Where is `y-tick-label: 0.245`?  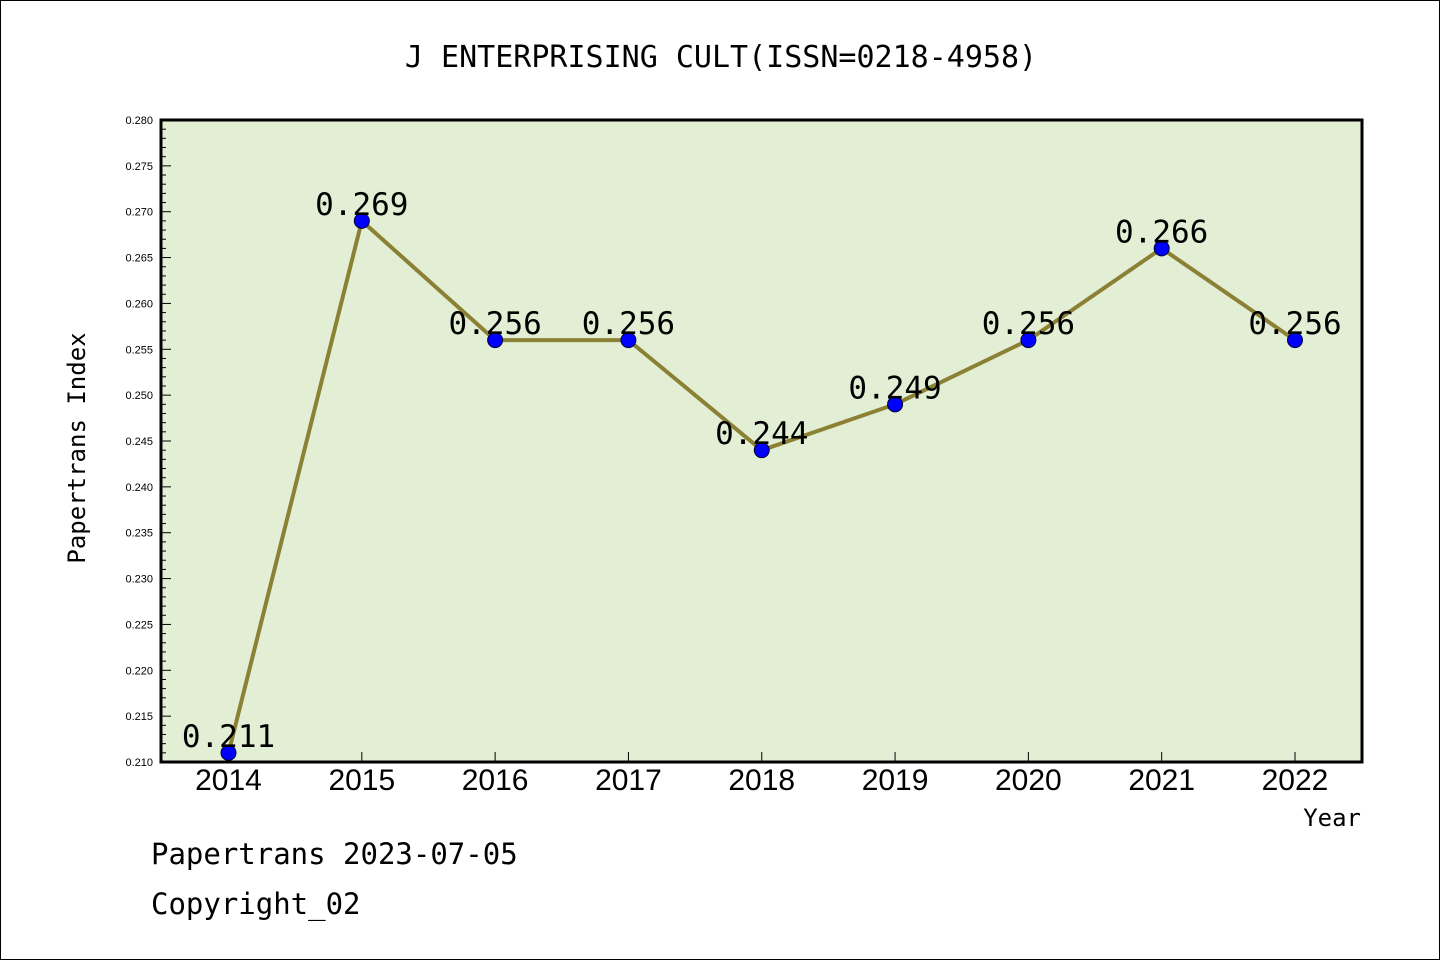 y-tick-label: 0.245 is located at coordinates (139, 442).